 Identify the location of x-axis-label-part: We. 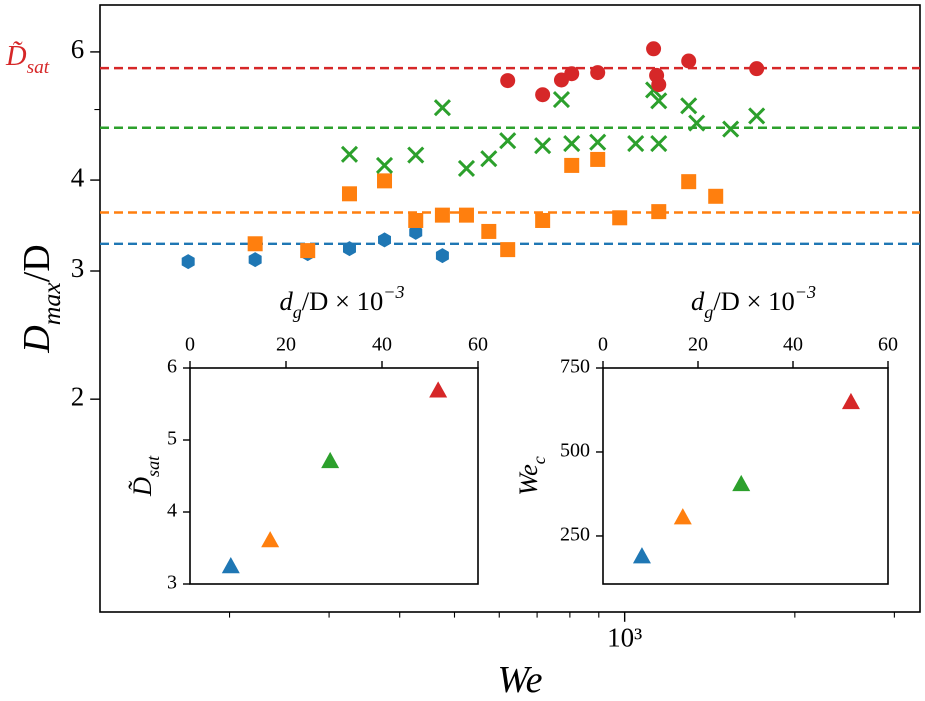
(519, 680).